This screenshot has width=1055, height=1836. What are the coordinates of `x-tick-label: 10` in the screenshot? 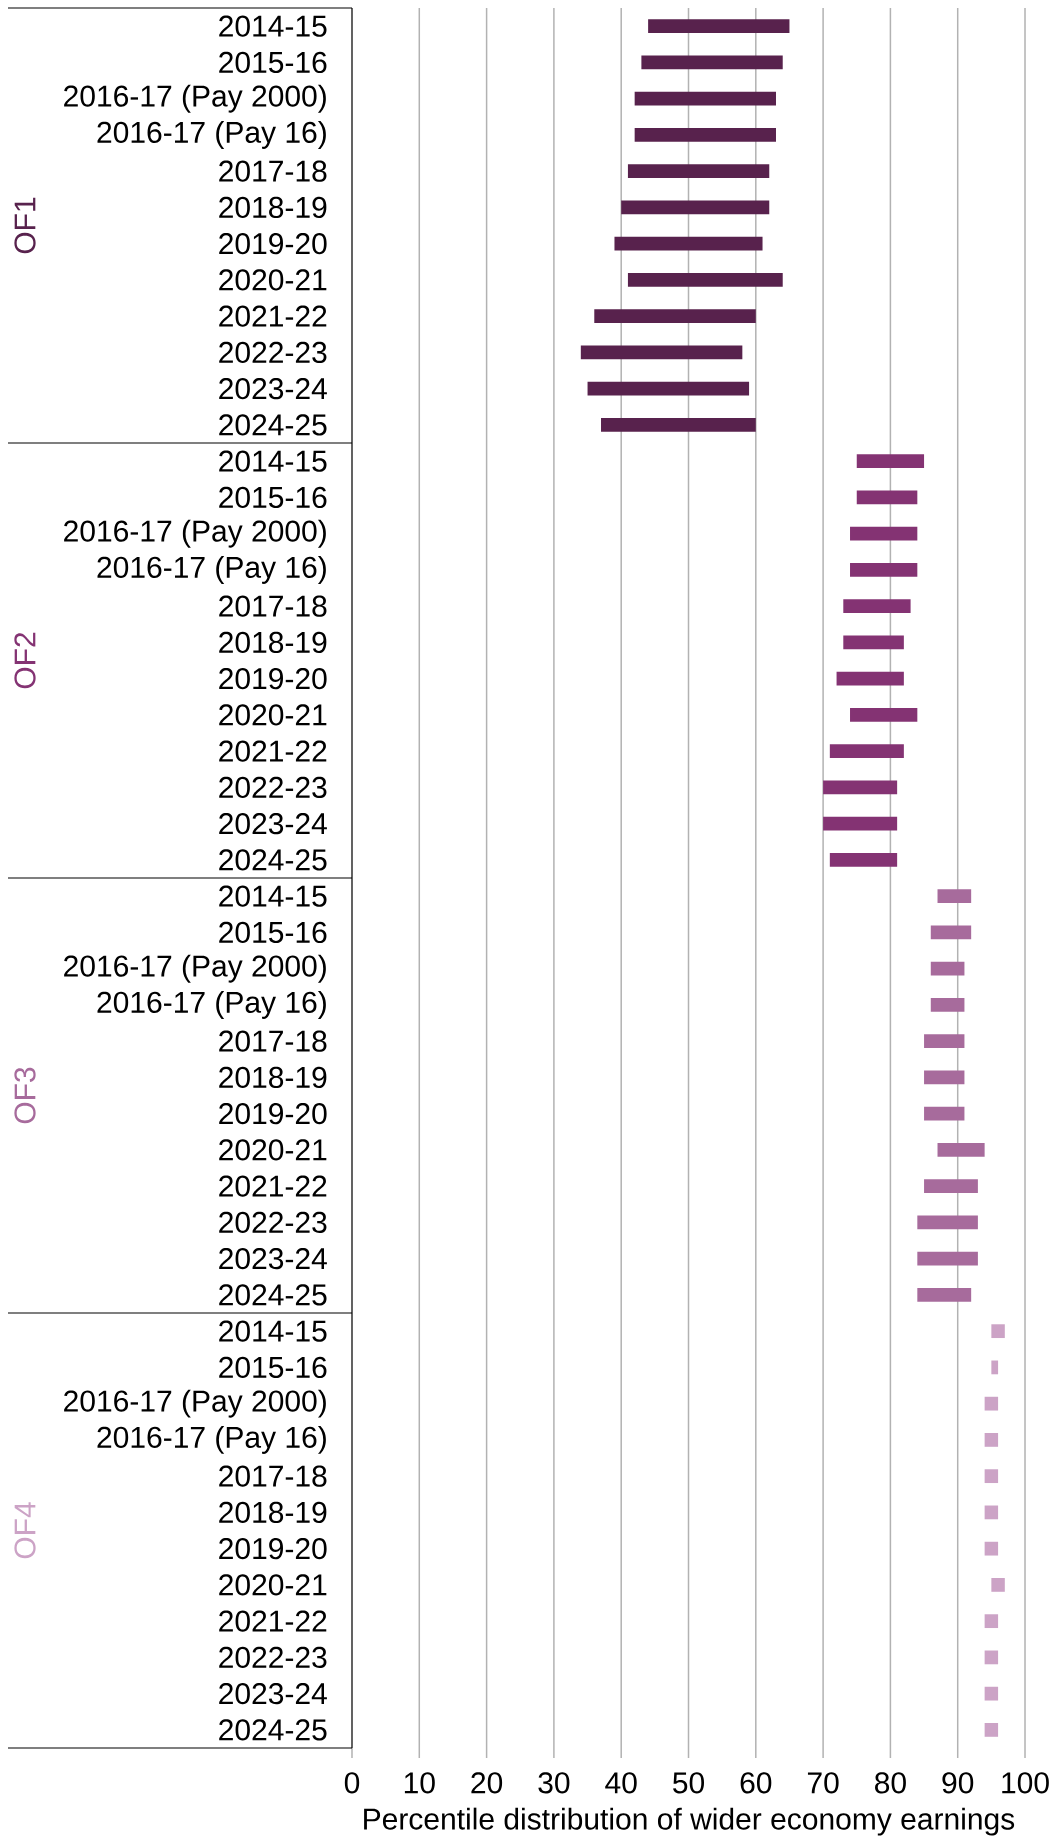 It's located at (419, 1783).